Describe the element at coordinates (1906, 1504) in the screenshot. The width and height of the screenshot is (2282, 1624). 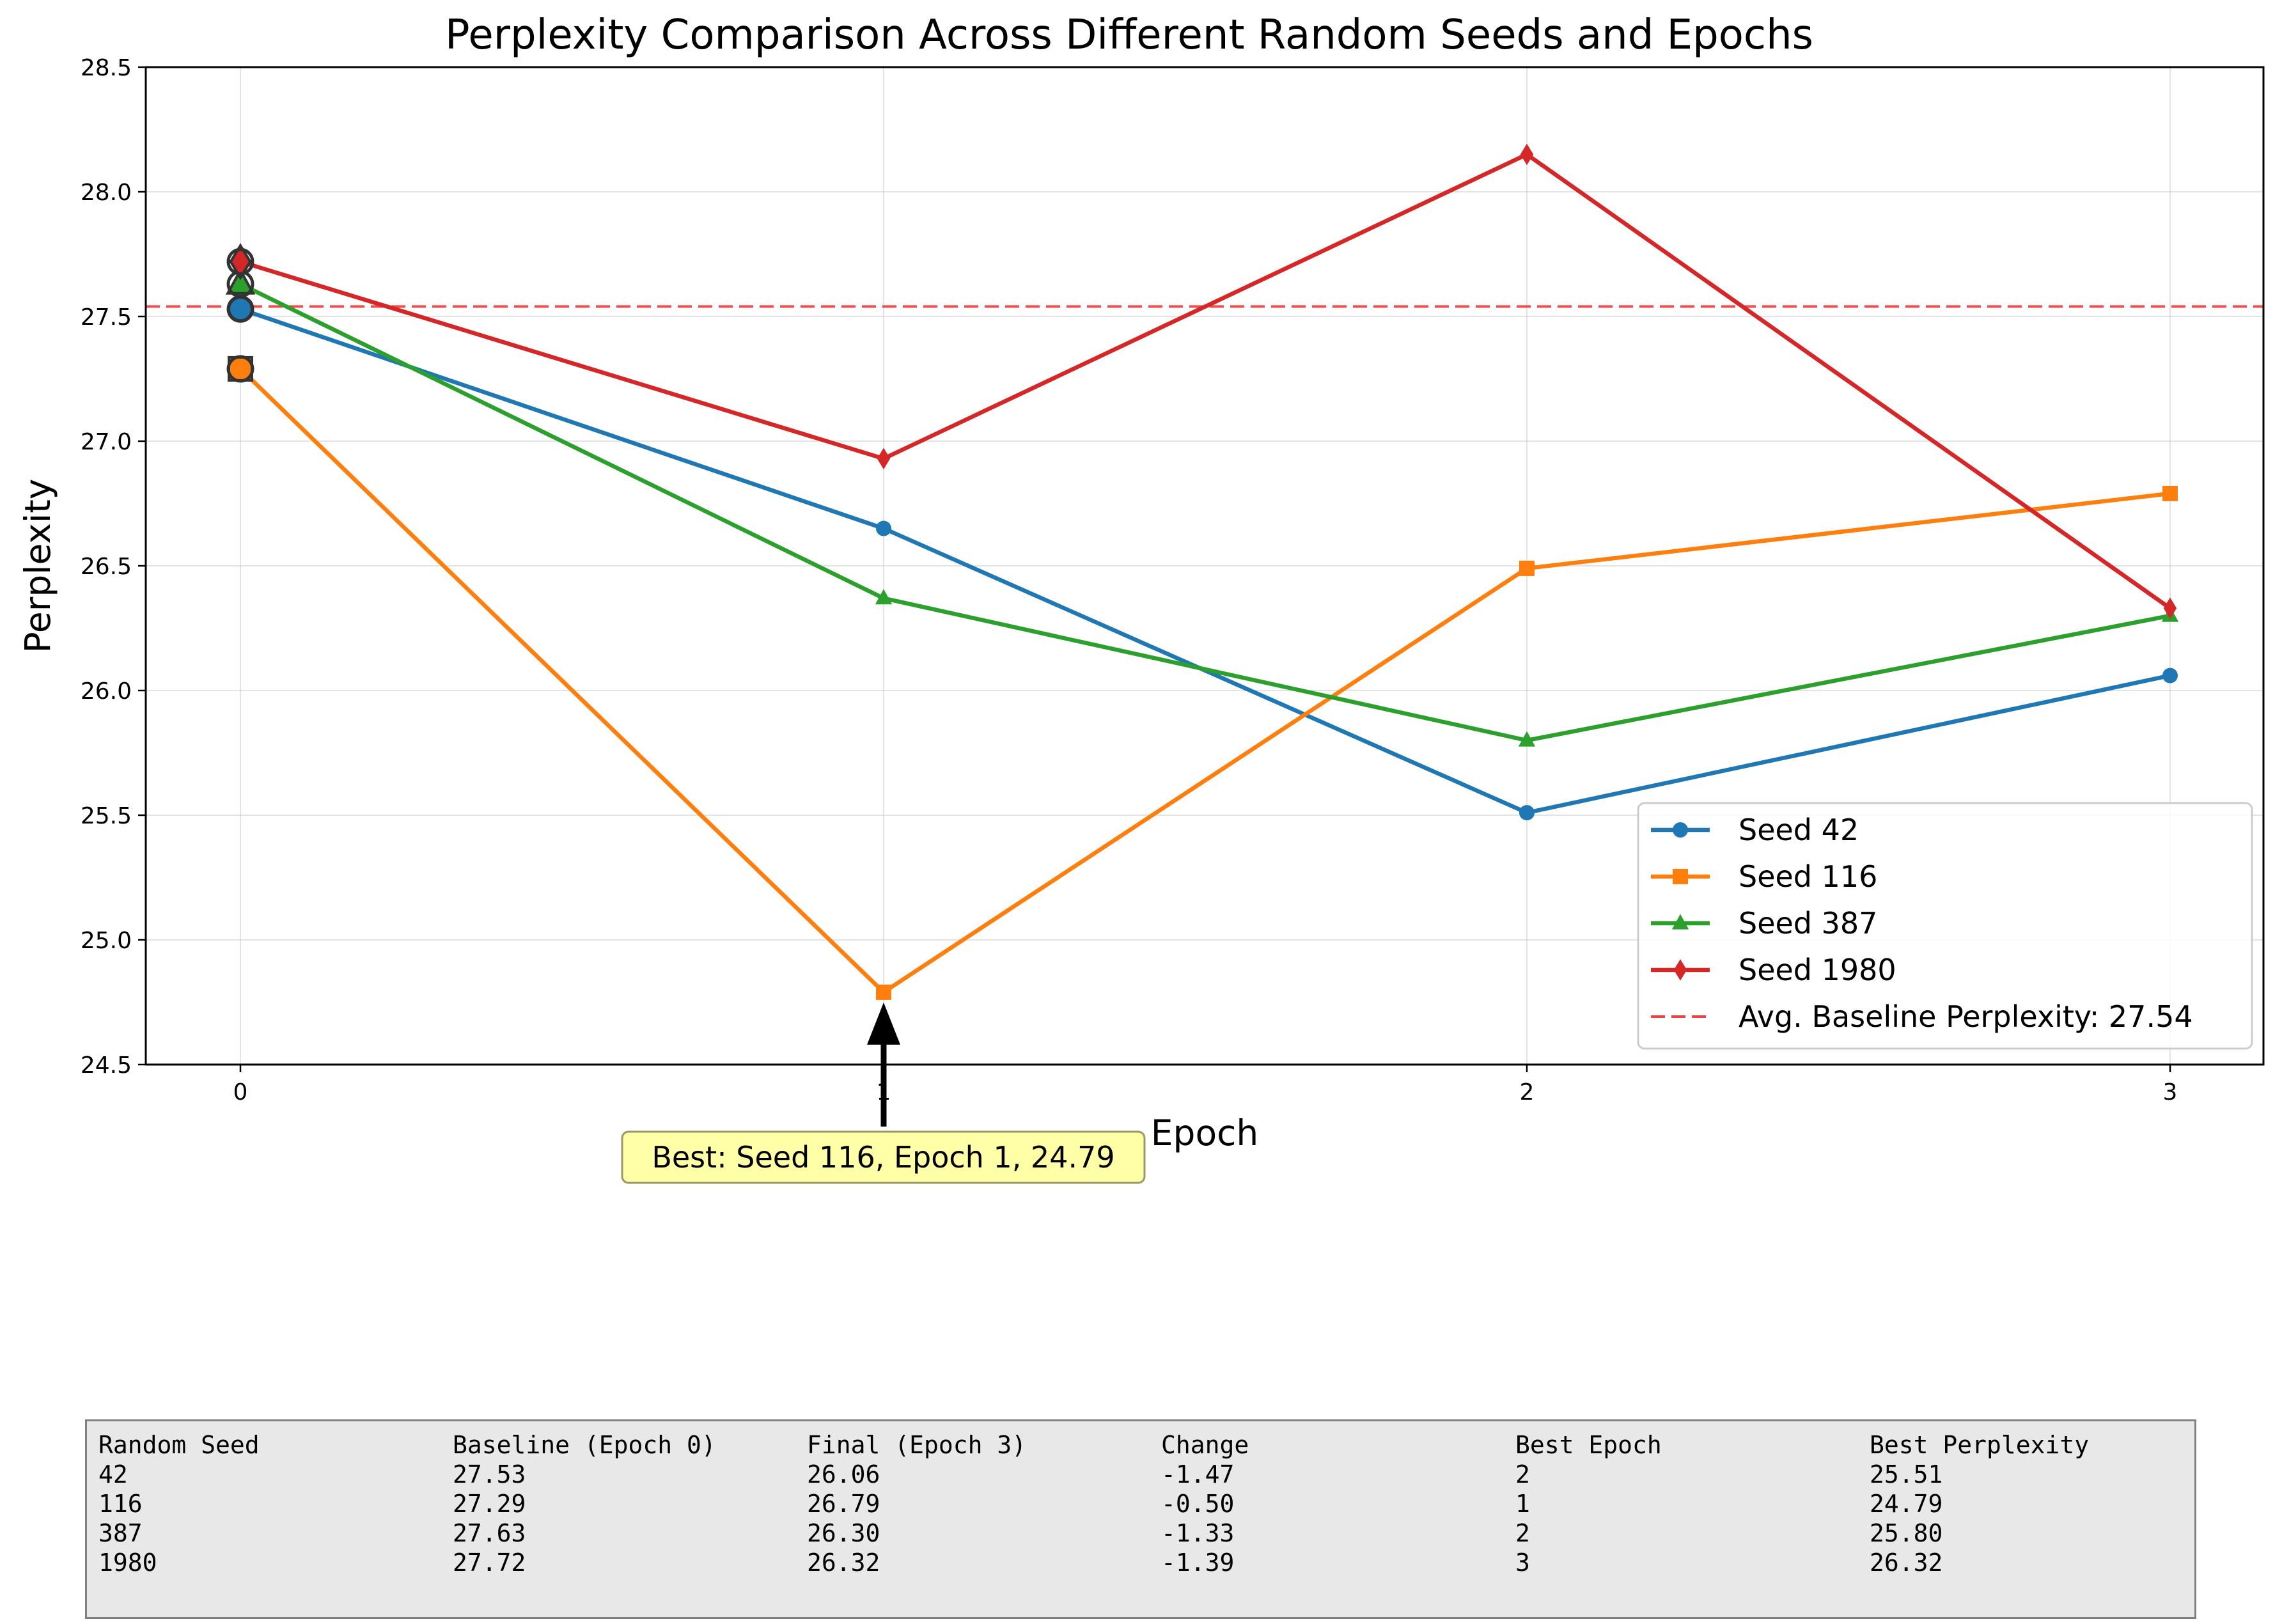
I see `table-cell: 24.79` at that location.